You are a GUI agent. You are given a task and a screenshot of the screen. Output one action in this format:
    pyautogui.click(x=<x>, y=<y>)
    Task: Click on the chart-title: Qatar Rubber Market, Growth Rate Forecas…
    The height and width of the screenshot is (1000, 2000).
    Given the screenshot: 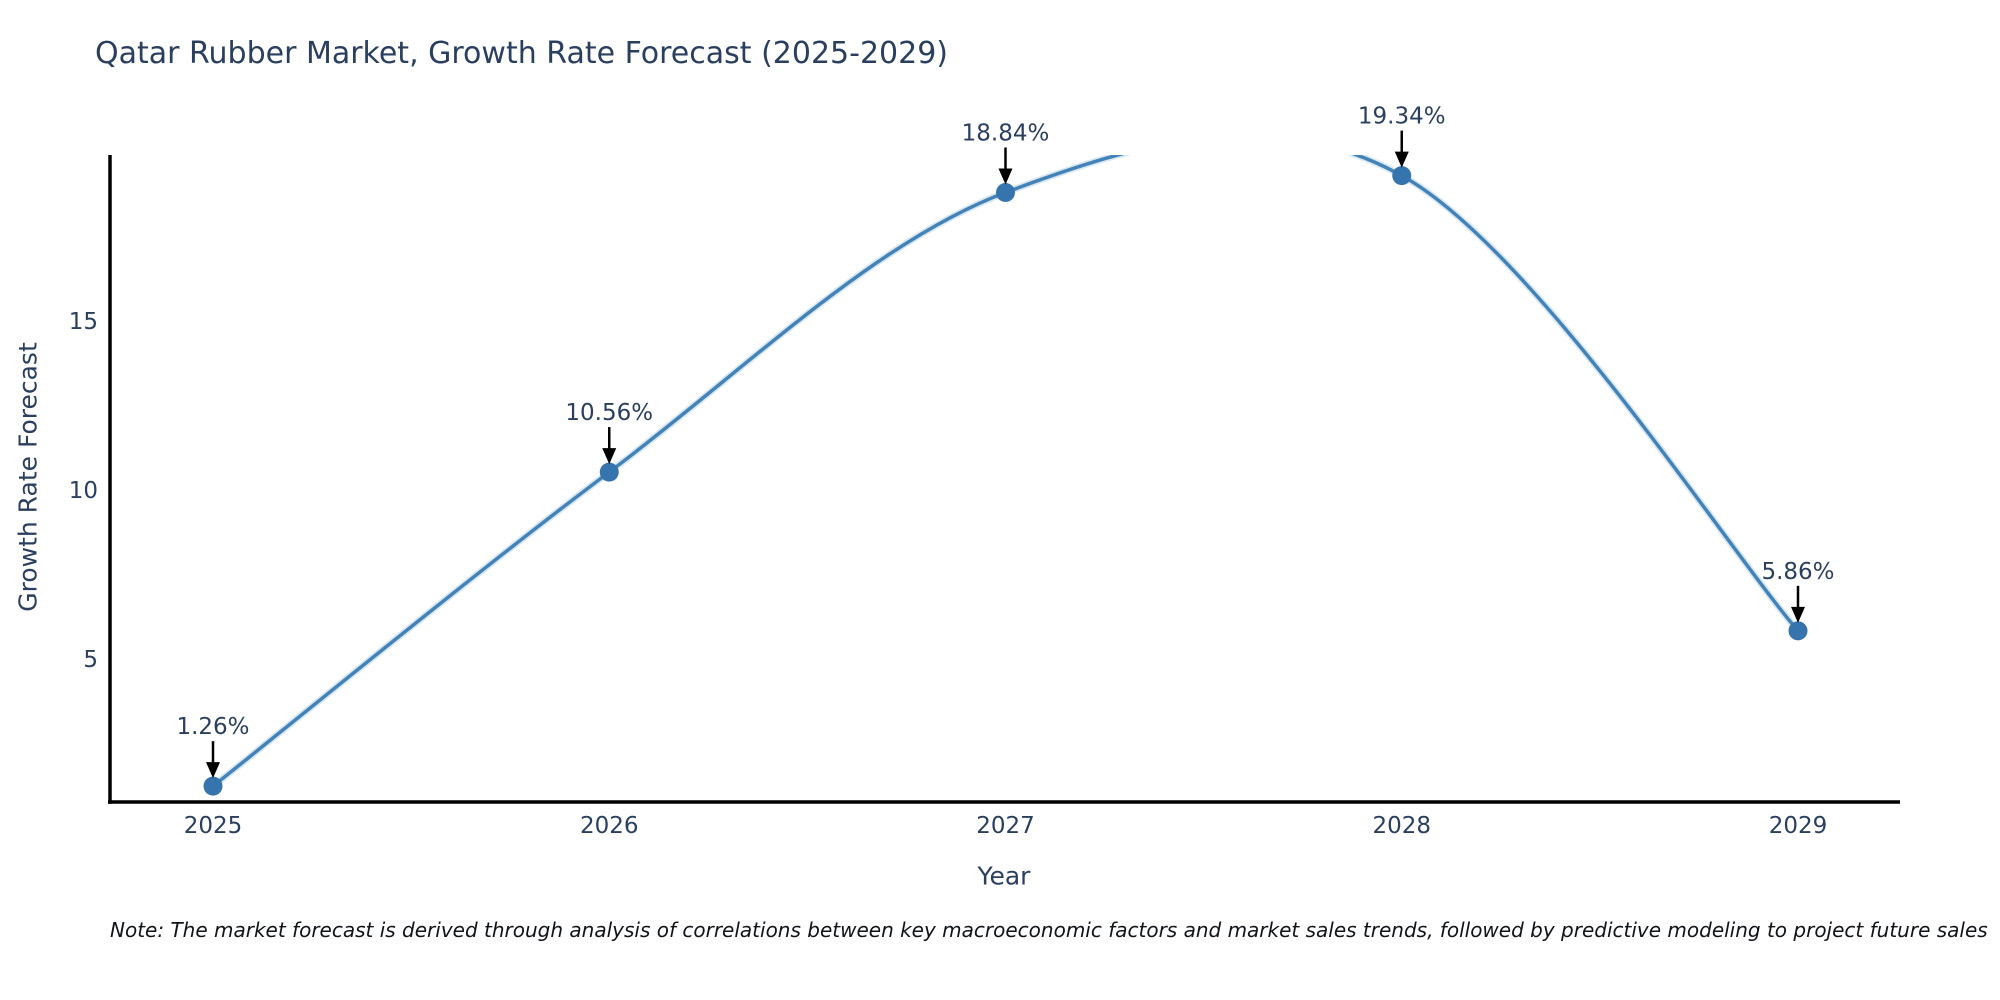 What is the action you would take?
    pyautogui.click(x=521, y=53)
    